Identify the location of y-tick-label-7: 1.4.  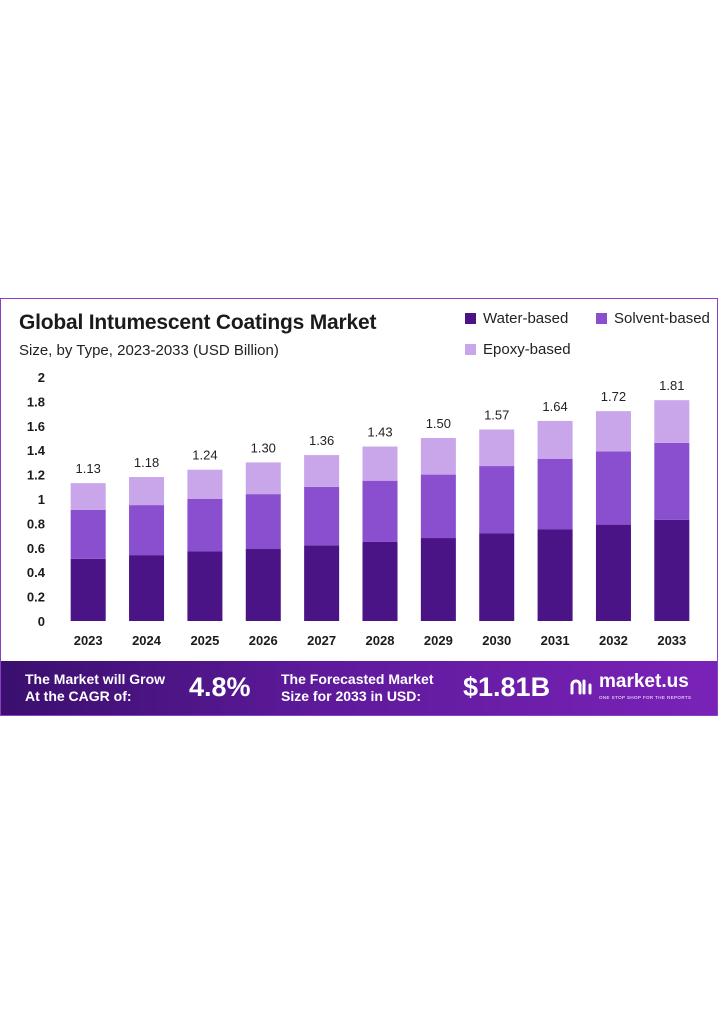
(36, 450).